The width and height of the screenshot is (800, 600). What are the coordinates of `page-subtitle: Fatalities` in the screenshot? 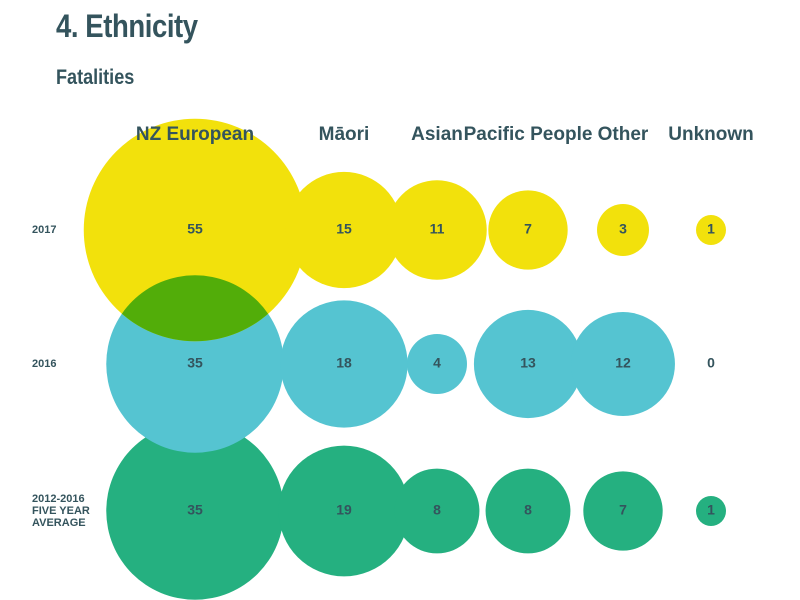 It's located at (95, 77).